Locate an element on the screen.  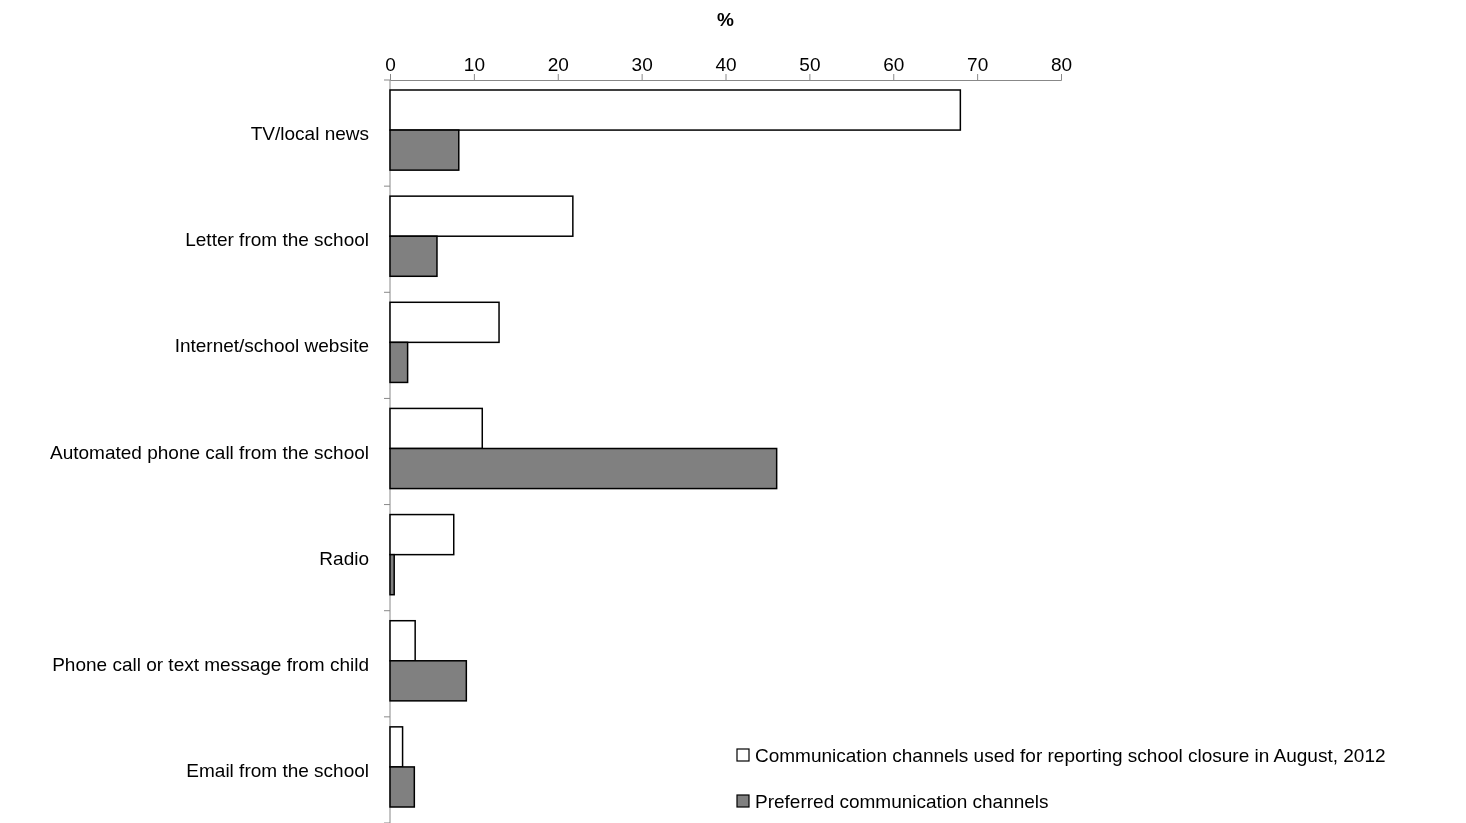
x-tick-label: 80 is located at coordinates (1061, 64).